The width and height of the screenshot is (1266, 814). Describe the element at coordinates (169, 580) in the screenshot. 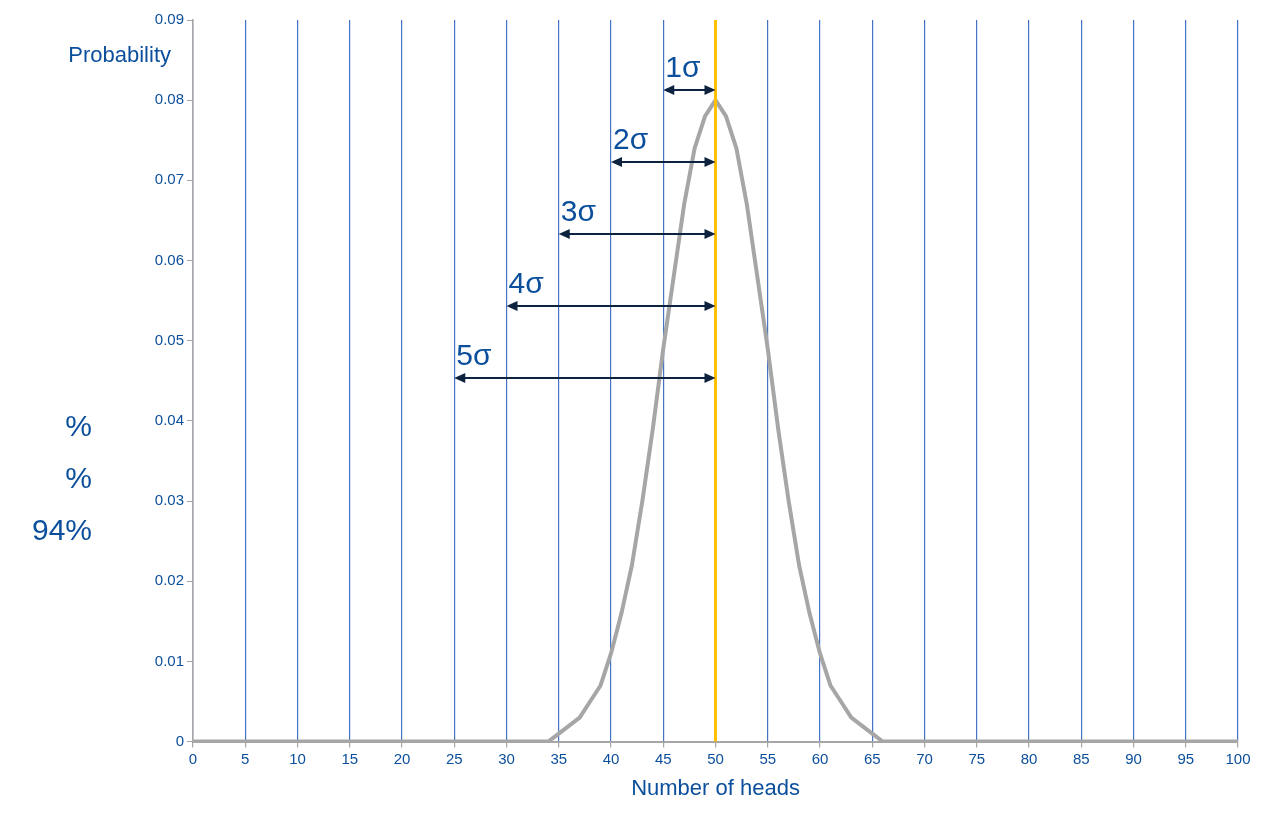

I see `y-tick-label: 0.02` at that location.